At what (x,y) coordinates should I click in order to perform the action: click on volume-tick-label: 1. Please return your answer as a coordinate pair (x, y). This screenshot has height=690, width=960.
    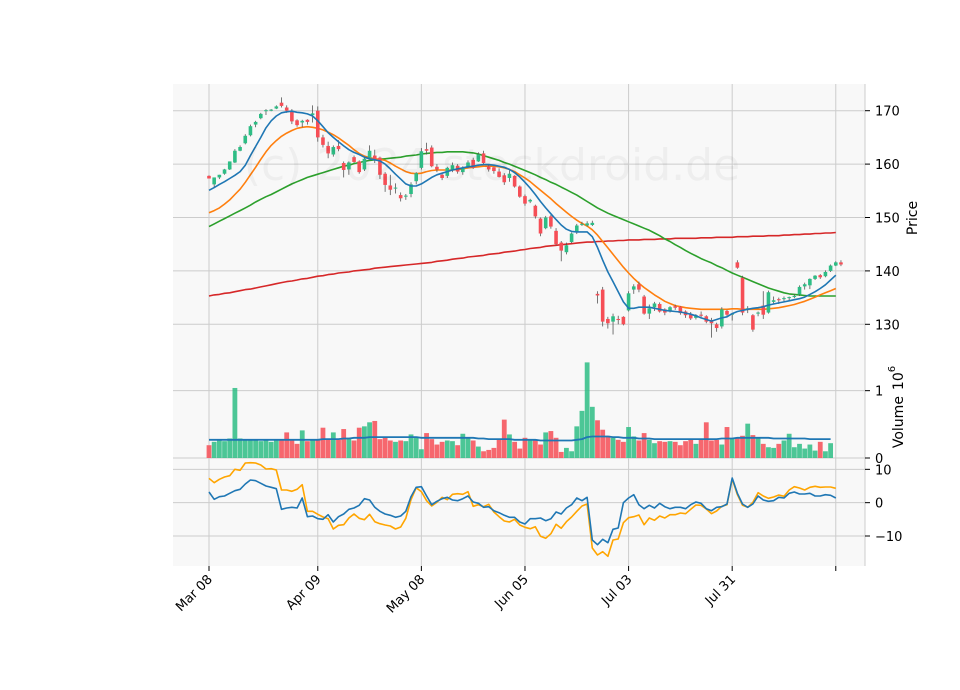
    Looking at the image, I should click on (879, 392).